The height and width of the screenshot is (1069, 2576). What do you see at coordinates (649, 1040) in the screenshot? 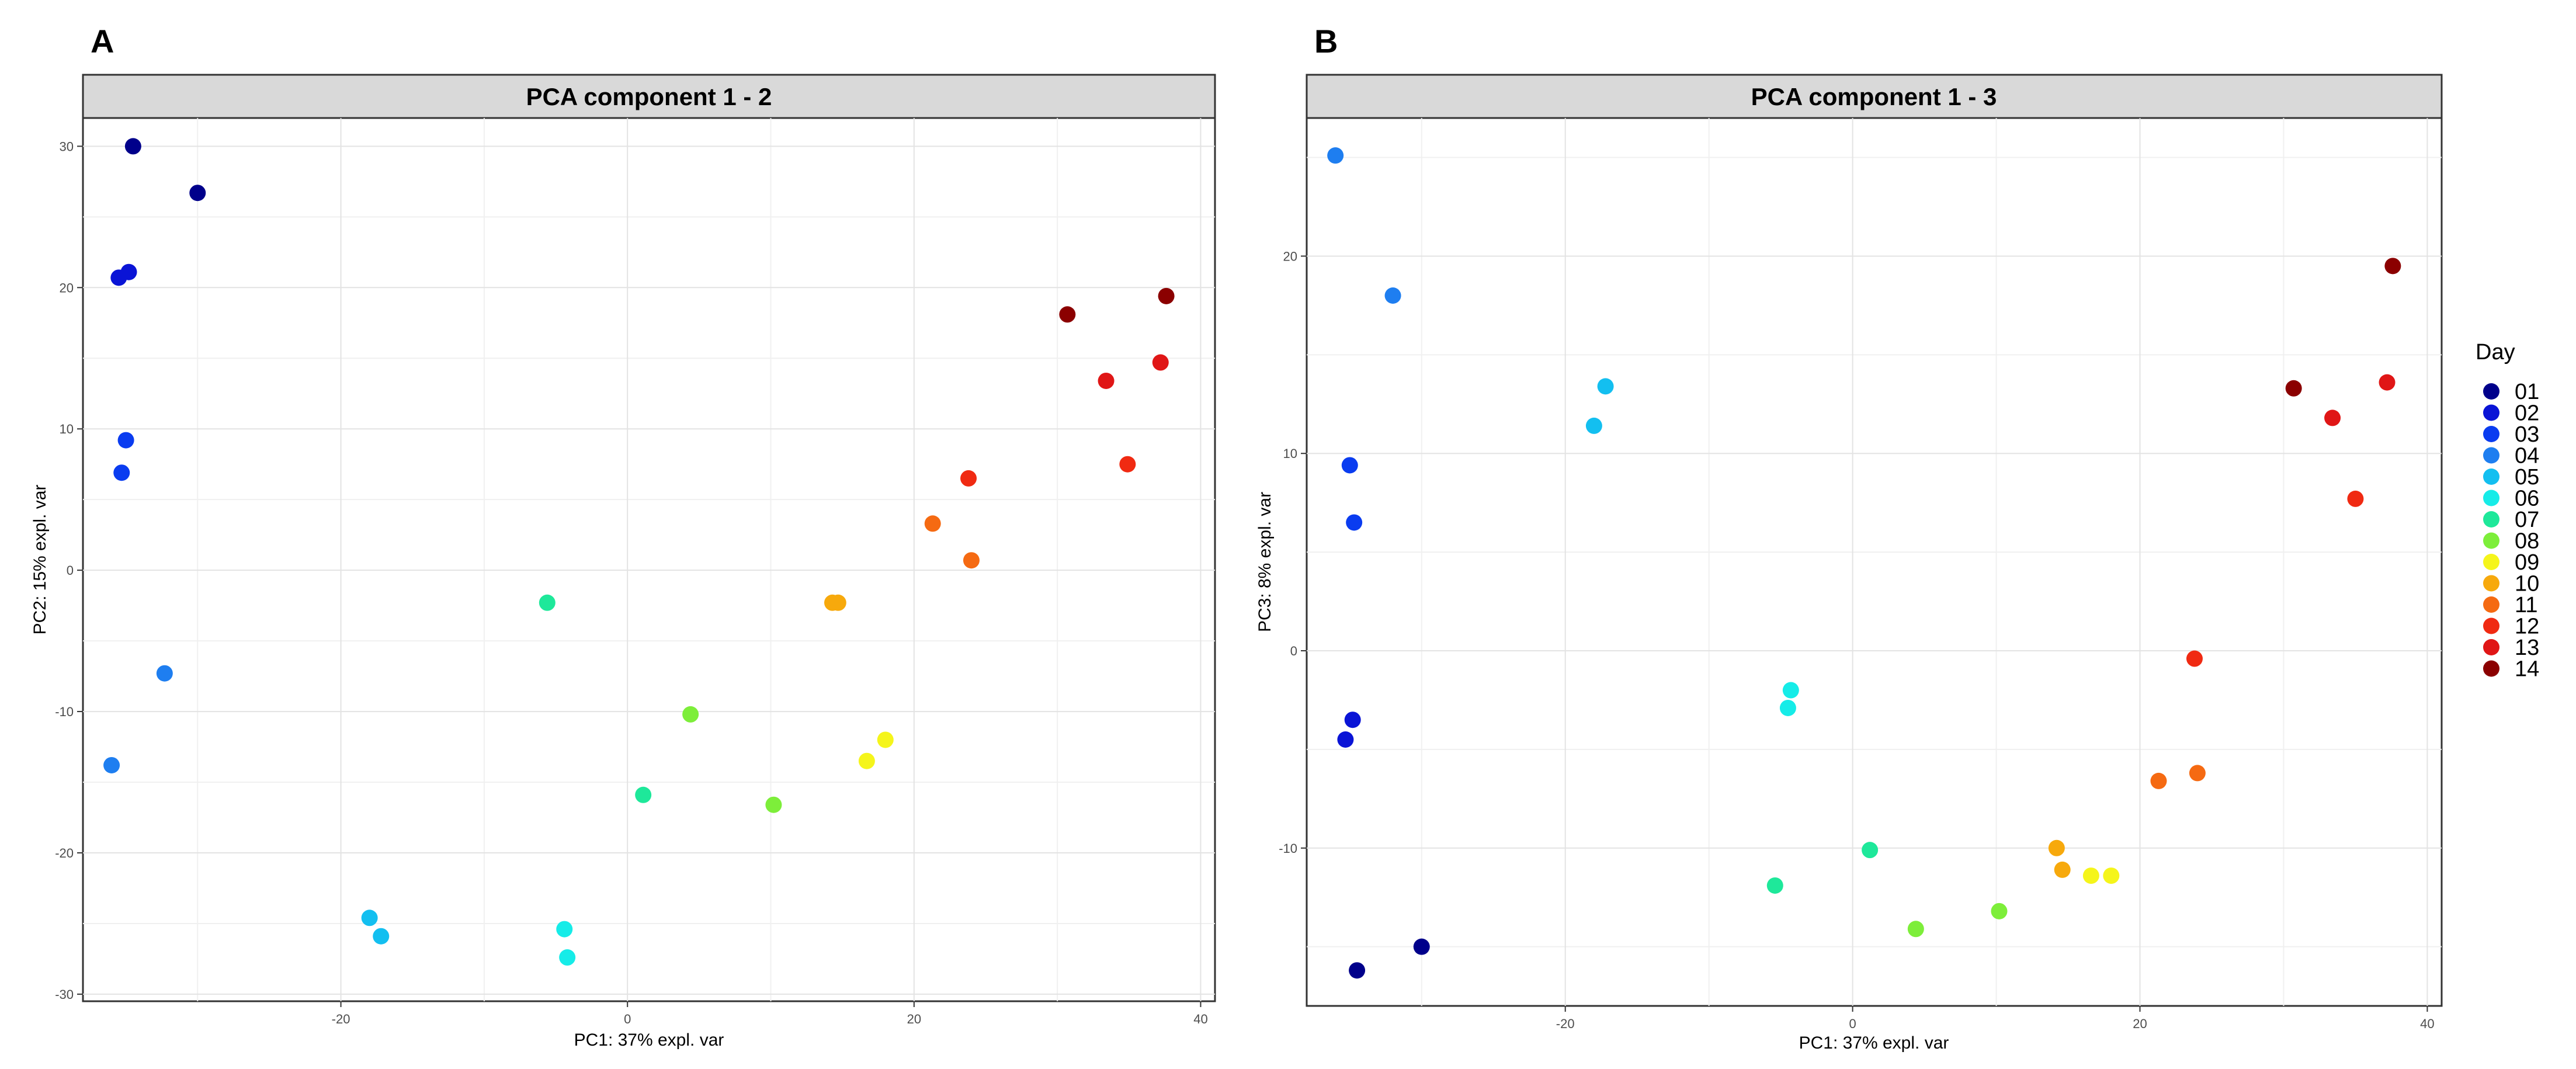
I see `panel-a-x-label: PC1: 37% expl. var` at bounding box center [649, 1040].